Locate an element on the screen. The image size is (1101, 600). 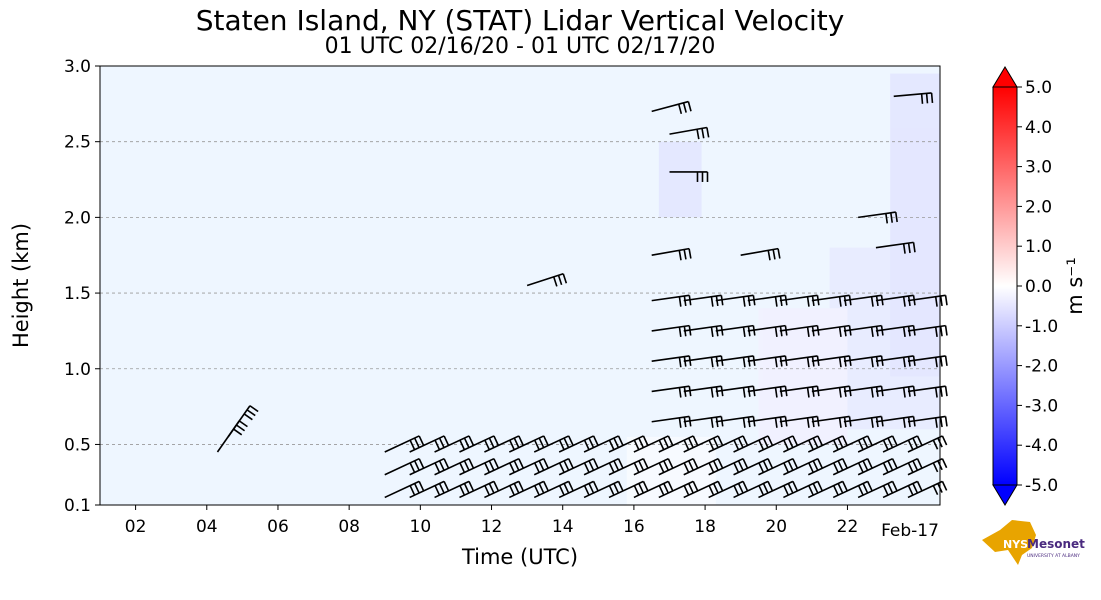
x-tick-label: 14 is located at coordinates (563, 527).